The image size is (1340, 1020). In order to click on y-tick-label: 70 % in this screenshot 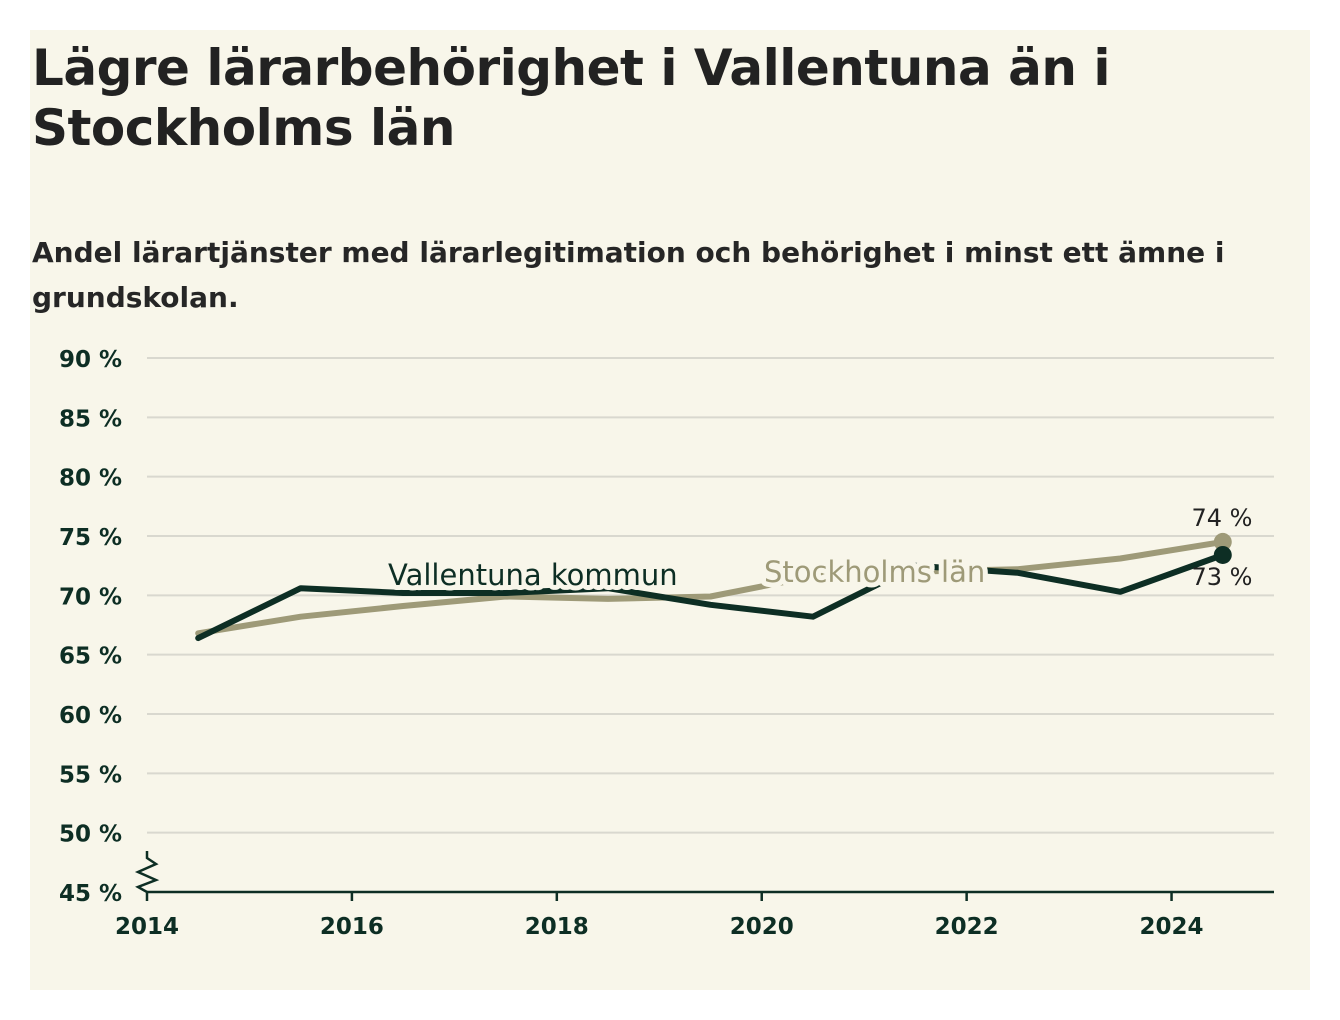, I will do `click(90, 597)`.